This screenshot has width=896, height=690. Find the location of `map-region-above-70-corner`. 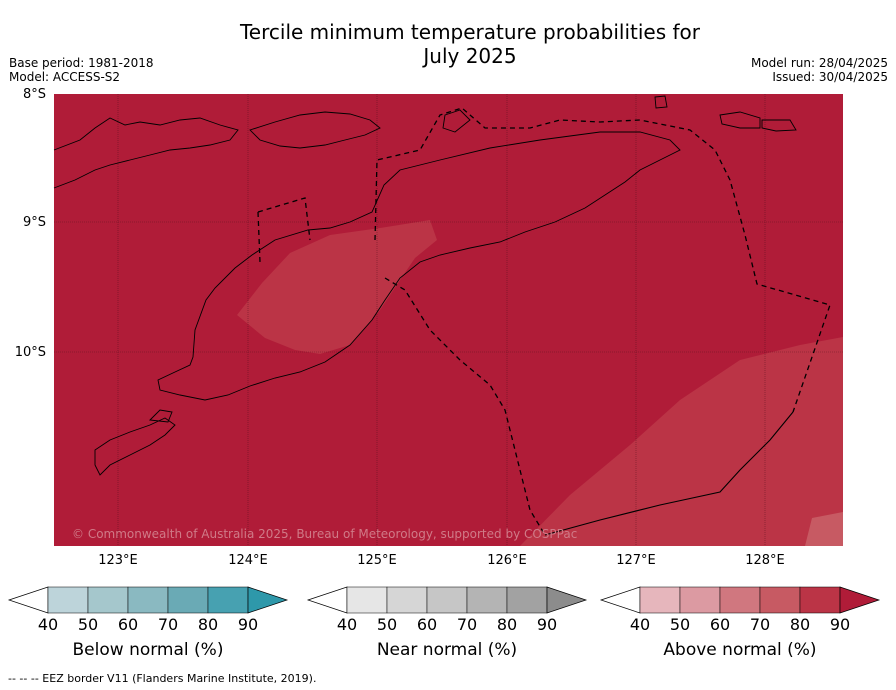

map-region-above-70-corner is located at coordinates (824, 529).